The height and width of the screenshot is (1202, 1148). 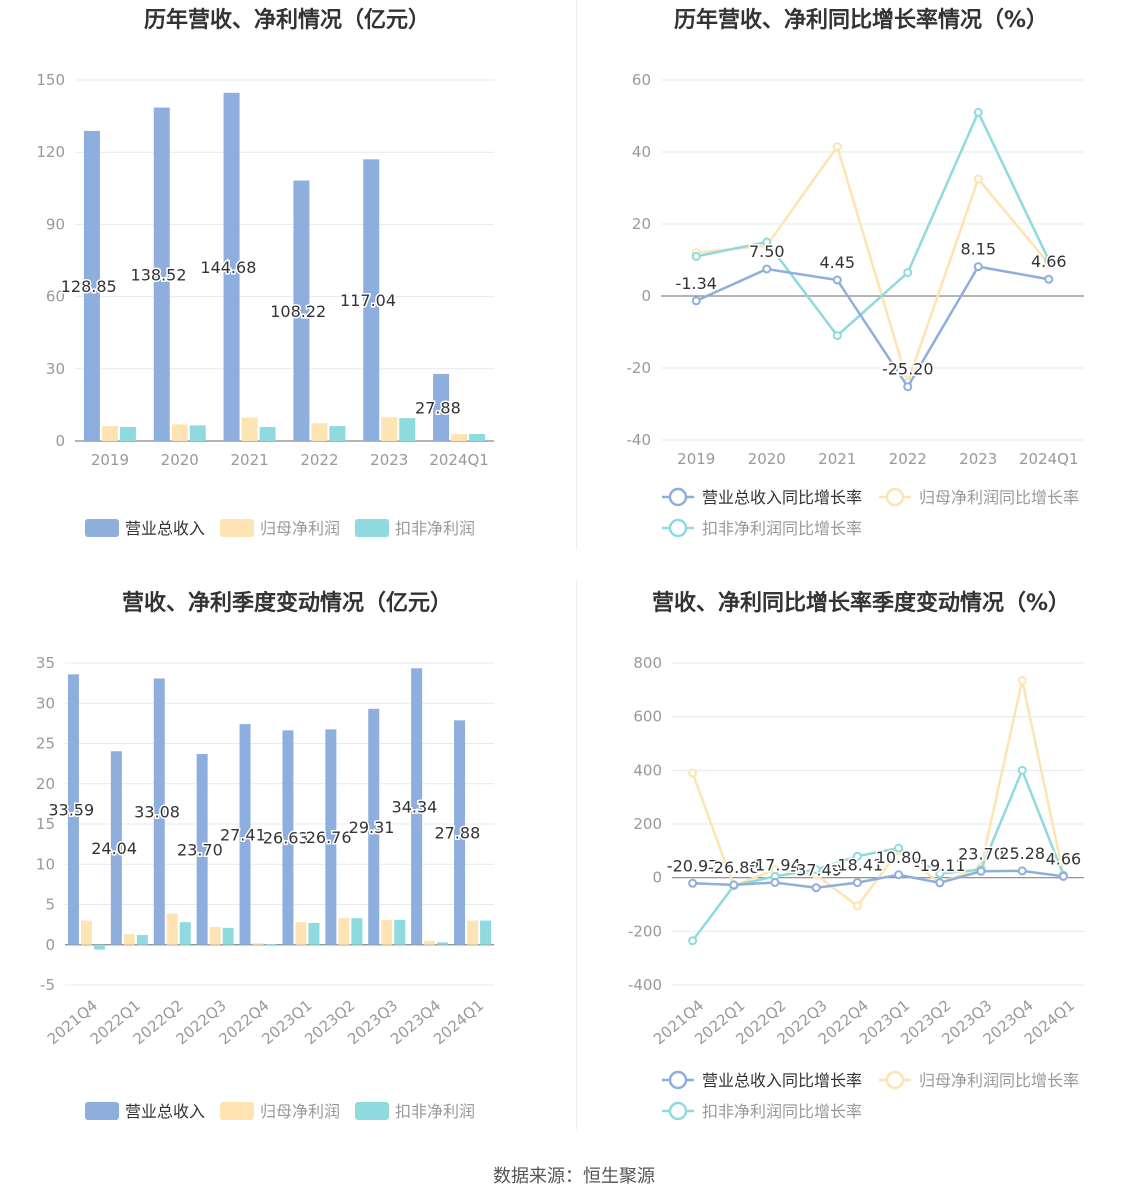 What do you see at coordinates (574, 1176) in the screenshot?
I see `data-source-note: 数据来源：恒生聚源` at bounding box center [574, 1176].